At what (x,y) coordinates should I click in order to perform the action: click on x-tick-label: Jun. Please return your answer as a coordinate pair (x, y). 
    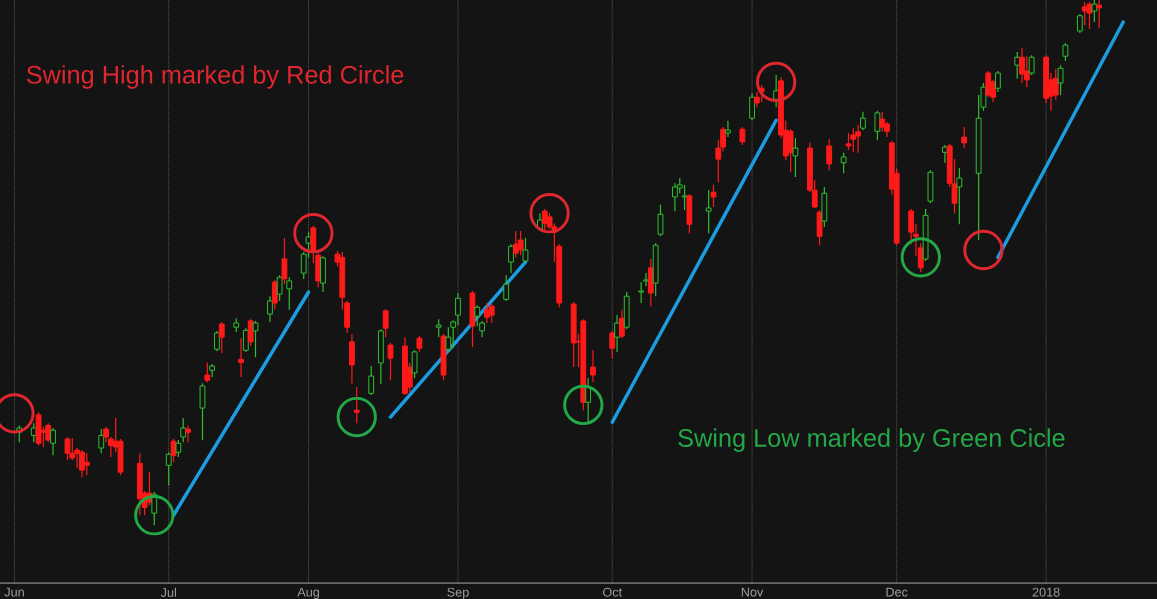
    Looking at the image, I should click on (14, 592).